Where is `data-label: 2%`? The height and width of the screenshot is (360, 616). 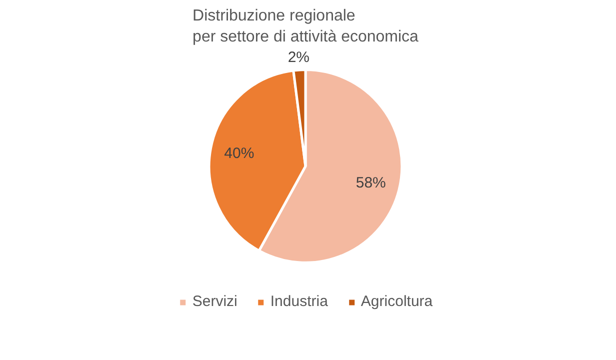 data-label: 2% is located at coordinates (299, 57).